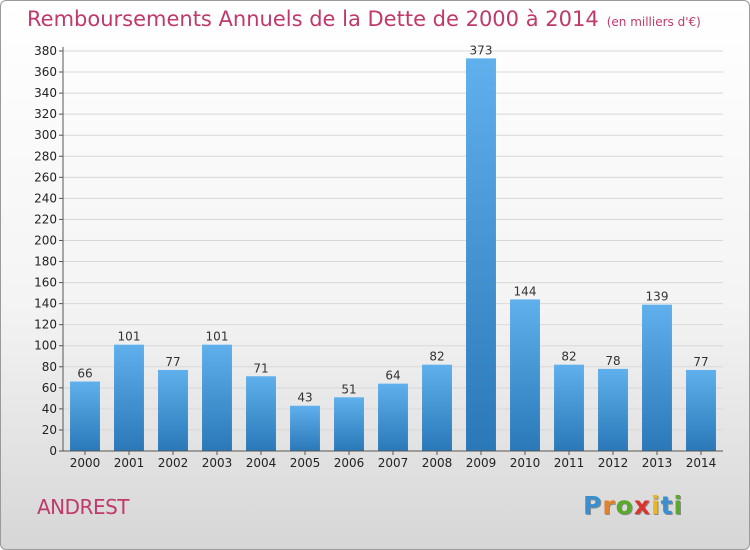 The height and width of the screenshot is (550, 750). I want to click on bar-2000, so click(85, 416).